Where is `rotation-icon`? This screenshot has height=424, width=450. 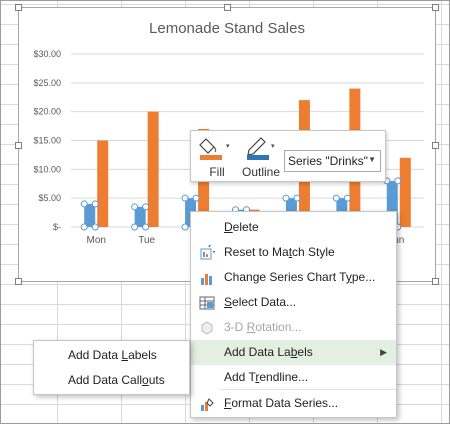 rotation-icon is located at coordinates (207, 328).